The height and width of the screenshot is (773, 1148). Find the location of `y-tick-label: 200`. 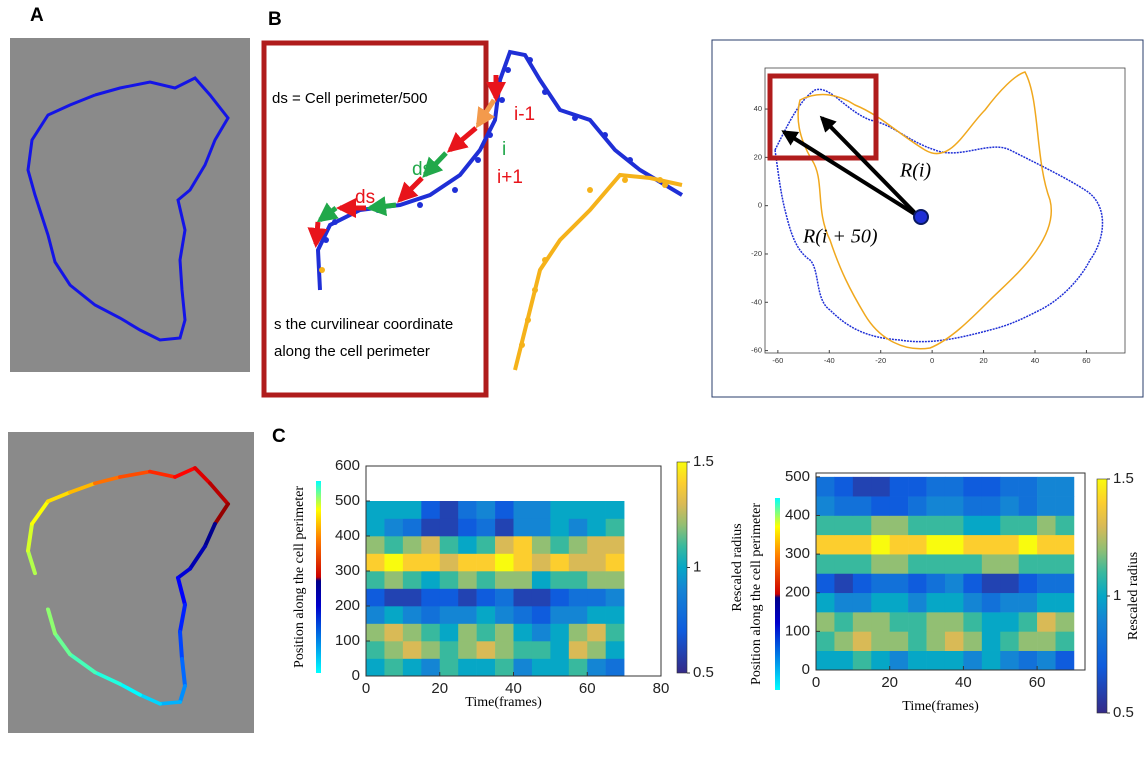

y-tick-label: 200 is located at coordinates (347, 605).